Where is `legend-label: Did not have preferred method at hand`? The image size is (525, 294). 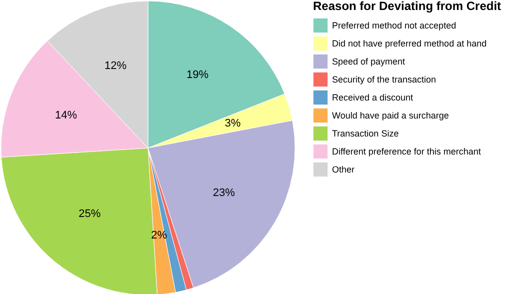 legend-label: Did not have preferred method at hand is located at coordinates (409, 43).